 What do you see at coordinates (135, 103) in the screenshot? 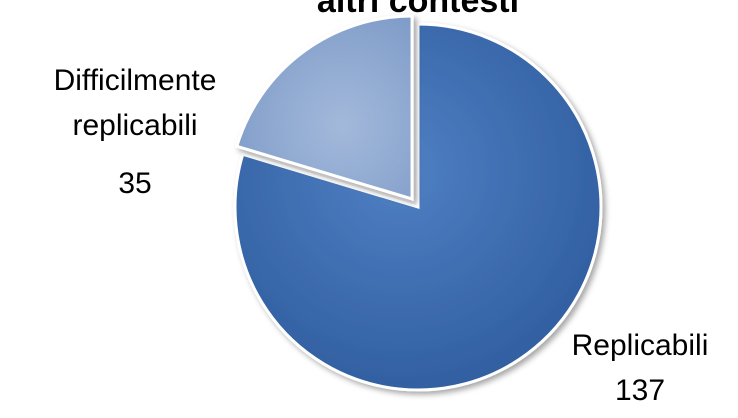
I see `slice-label: Difficilmente replicabili` at bounding box center [135, 103].